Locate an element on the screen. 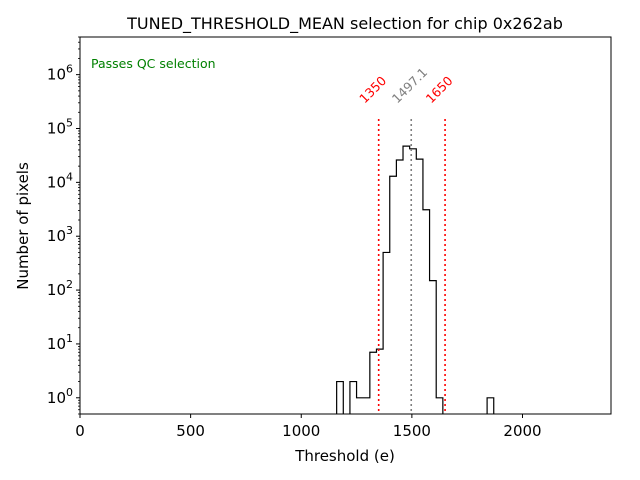 The width and height of the screenshot is (640, 480). vline-label-1350: 1350 is located at coordinates (372, 89).